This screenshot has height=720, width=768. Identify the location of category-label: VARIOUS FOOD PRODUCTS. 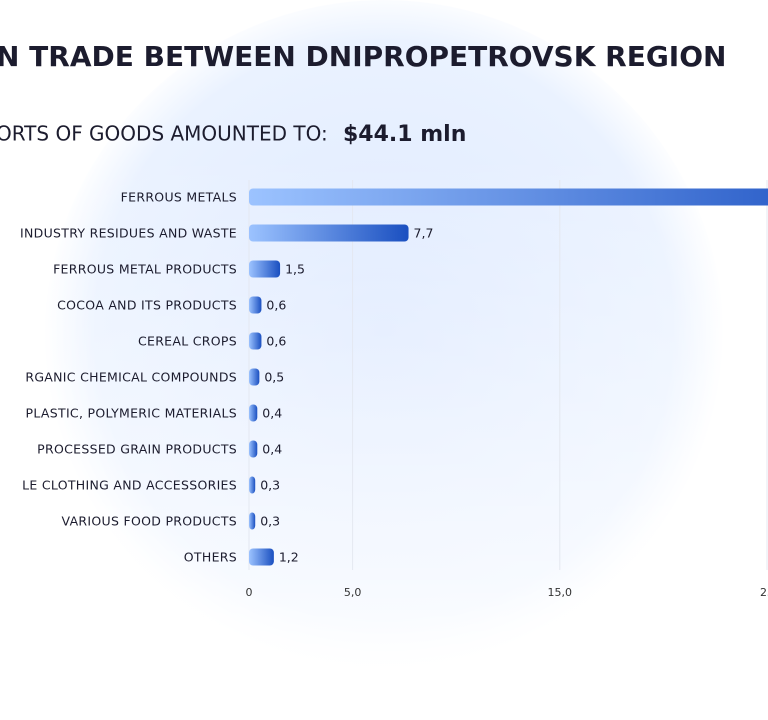
(149, 521).